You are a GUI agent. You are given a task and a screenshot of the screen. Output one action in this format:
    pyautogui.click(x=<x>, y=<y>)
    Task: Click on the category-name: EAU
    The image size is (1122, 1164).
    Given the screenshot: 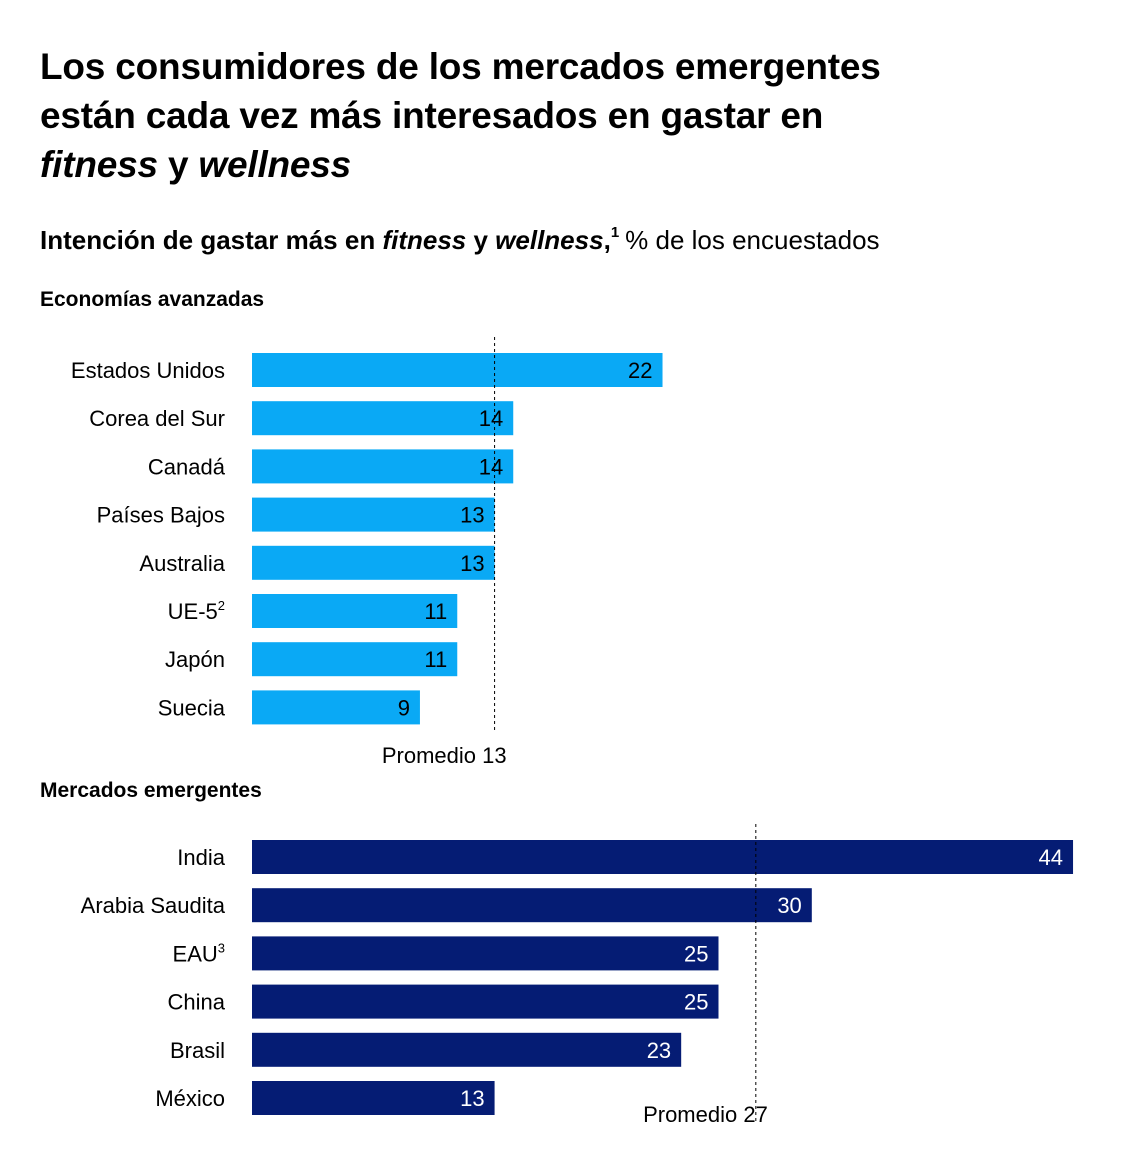 What is the action you would take?
    pyautogui.click(x=195, y=953)
    